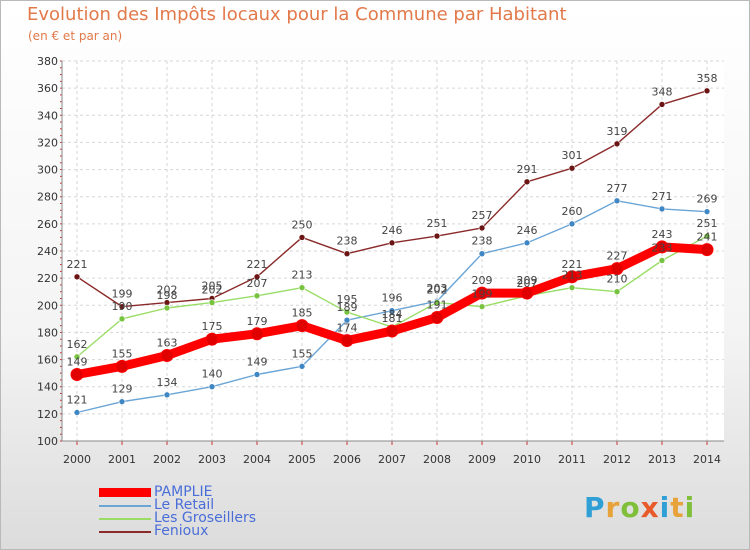  I want to click on data-label: 250, so click(302, 224).